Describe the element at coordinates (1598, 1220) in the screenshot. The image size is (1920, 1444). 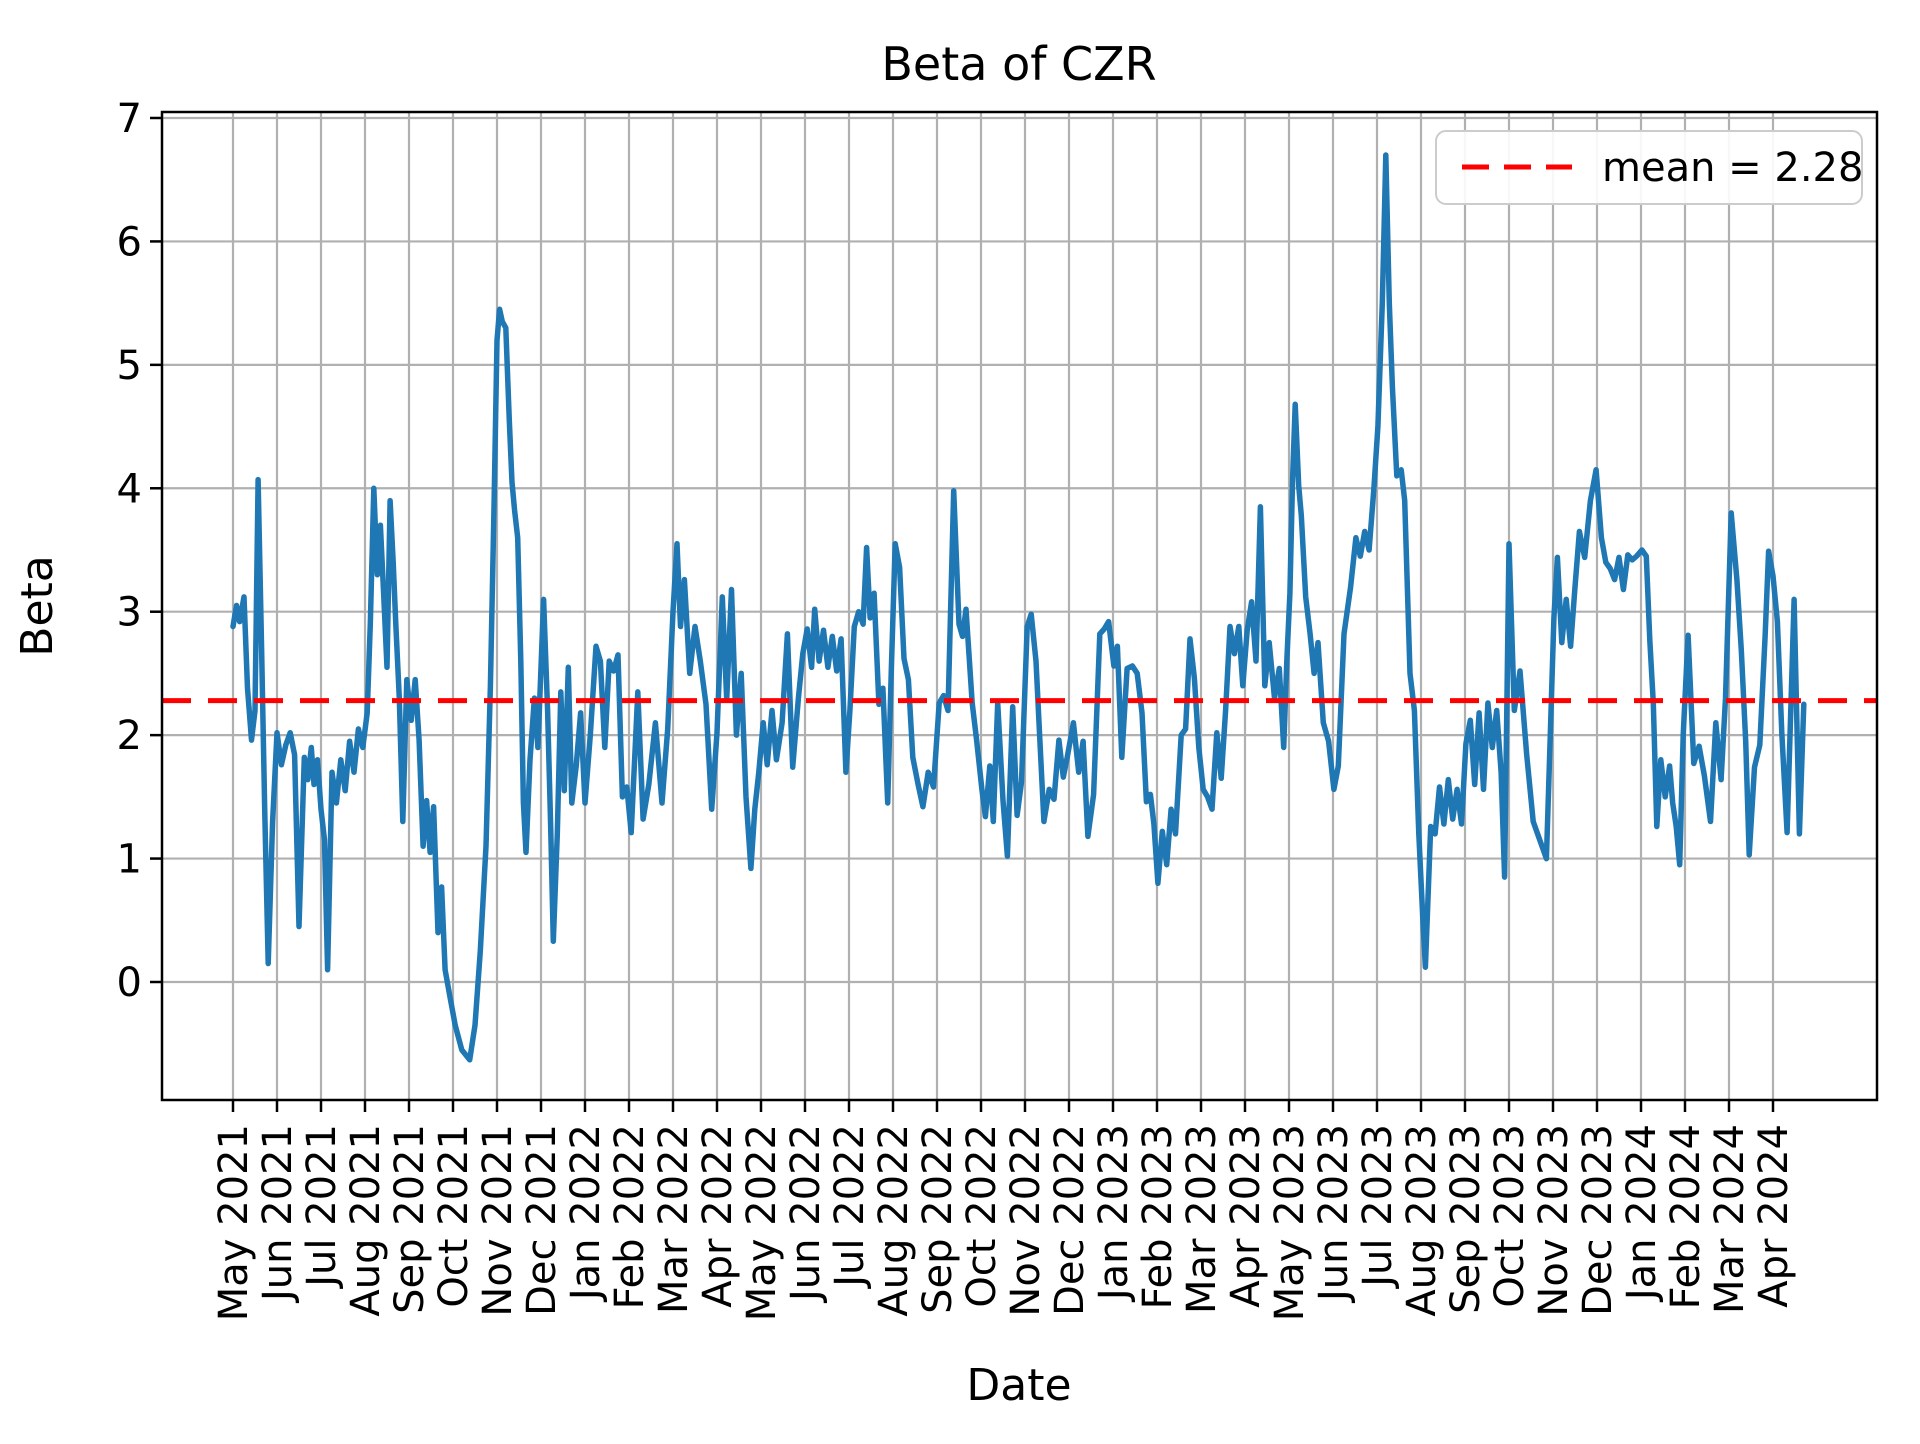
I see `x-tick-label: Dec 2023` at that location.